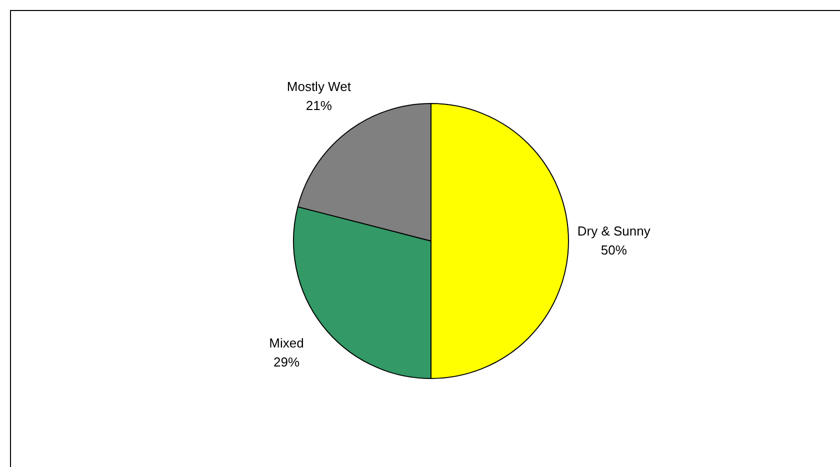 The image size is (840, 467). Describe the element at coordinates (614, 231) in the screenshot. I see `slice-label: Dry & Sunny` at that location.